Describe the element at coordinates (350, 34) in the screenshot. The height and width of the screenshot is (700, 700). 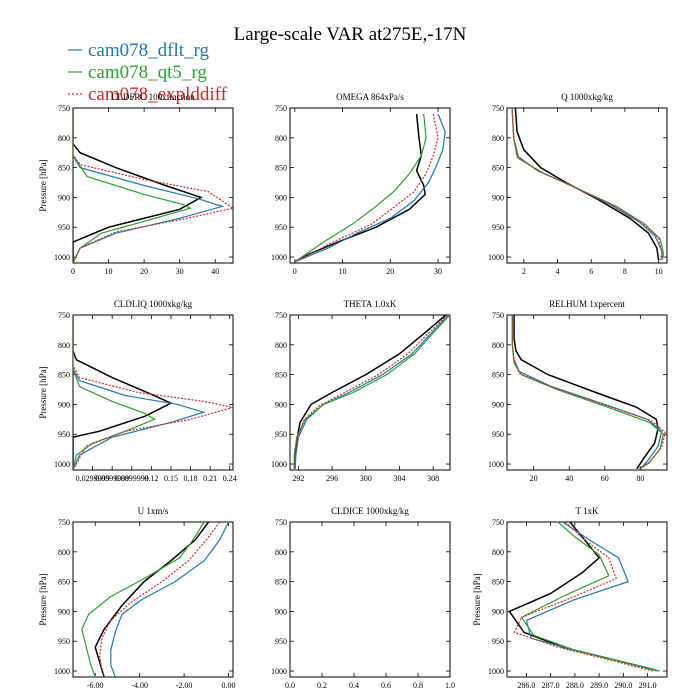
I see `figure-title: Large-scale VAR at275E,-17N` at that location.